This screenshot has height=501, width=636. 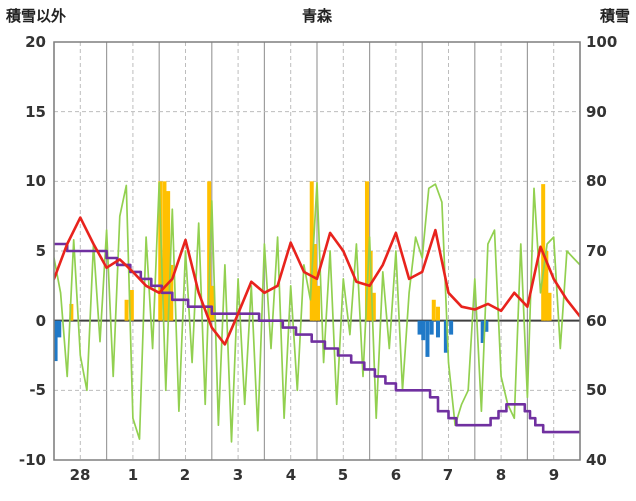 I want to click on left-tick-0: 0, so click(x=40, y=321).